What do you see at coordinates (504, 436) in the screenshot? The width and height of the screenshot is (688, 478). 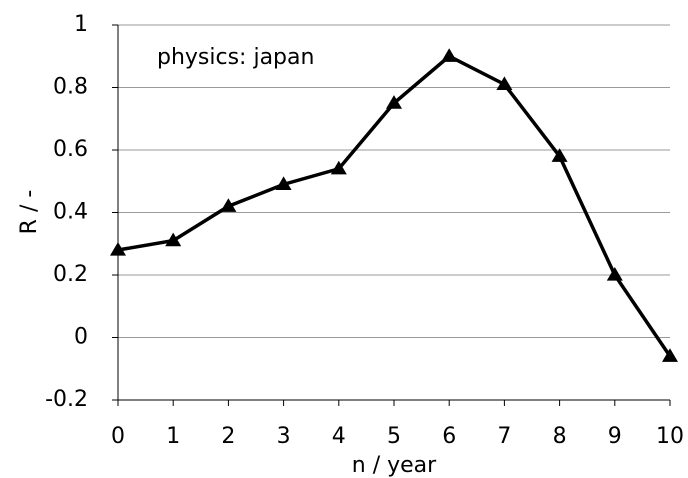 I see `x-tick-label: 7` at bounding box center [504, 436].